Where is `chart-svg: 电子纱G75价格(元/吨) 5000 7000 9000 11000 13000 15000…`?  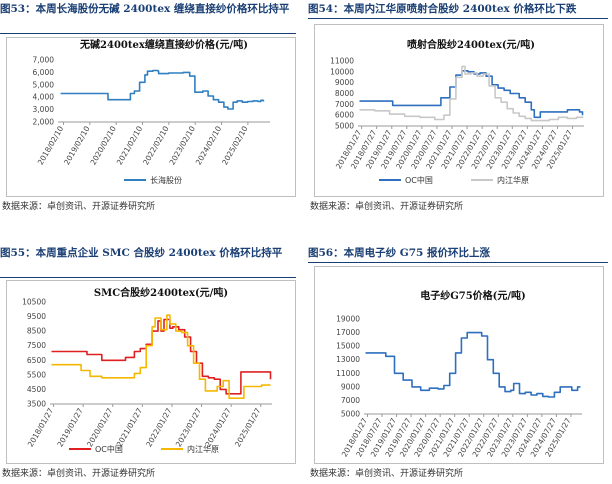
chart-svg: 电子纱G75价格(元/吨) 5000 7000 9000 11000 13000 15000… is located at coordinates (459, 373).